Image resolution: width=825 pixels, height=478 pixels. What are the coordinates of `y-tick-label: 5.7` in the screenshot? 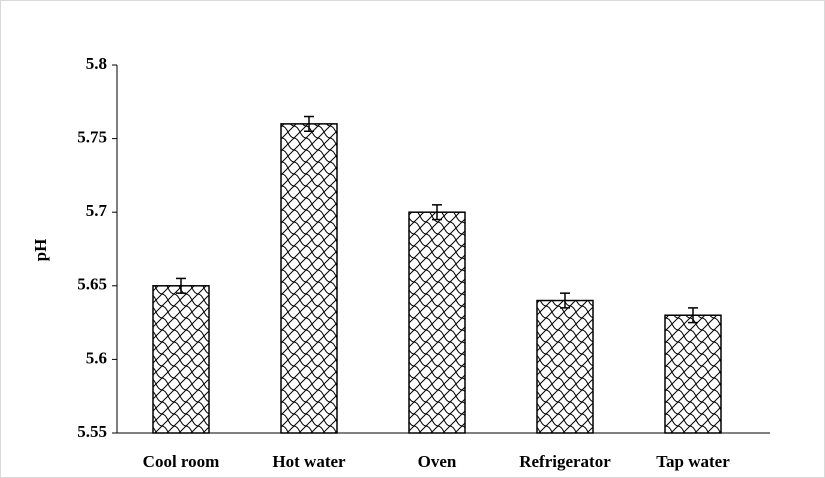 It's located at (97, 210).